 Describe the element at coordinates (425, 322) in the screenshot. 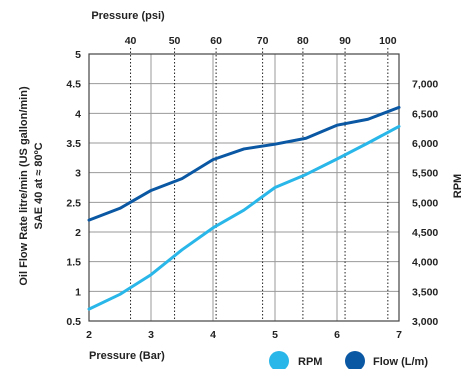

I see `y-right-tick-label: 3,000` at that location.